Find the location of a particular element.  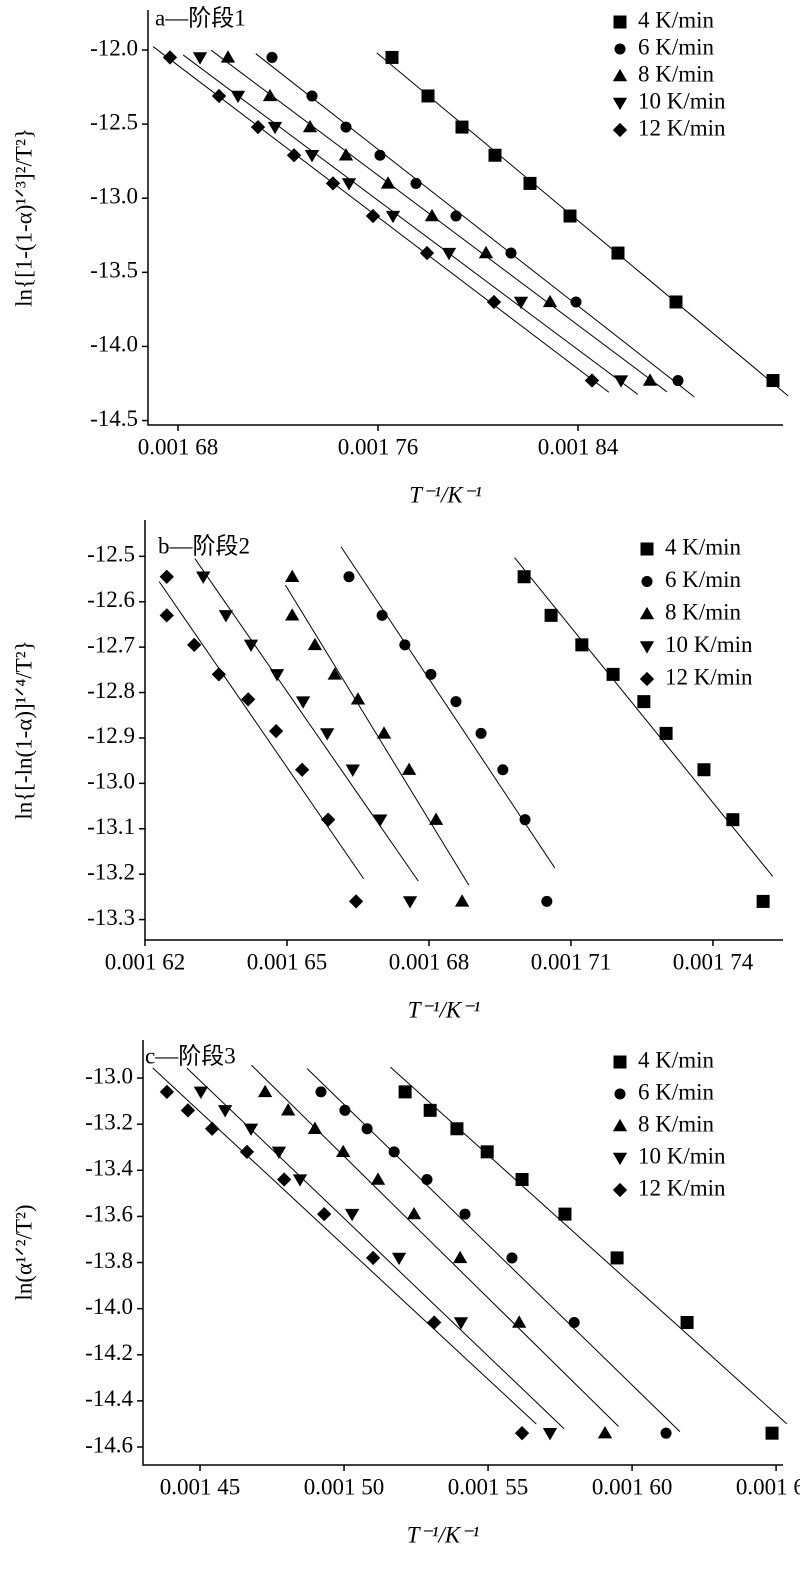

x-tick-label: 0.001 65 is located at coordinates (287, 961).